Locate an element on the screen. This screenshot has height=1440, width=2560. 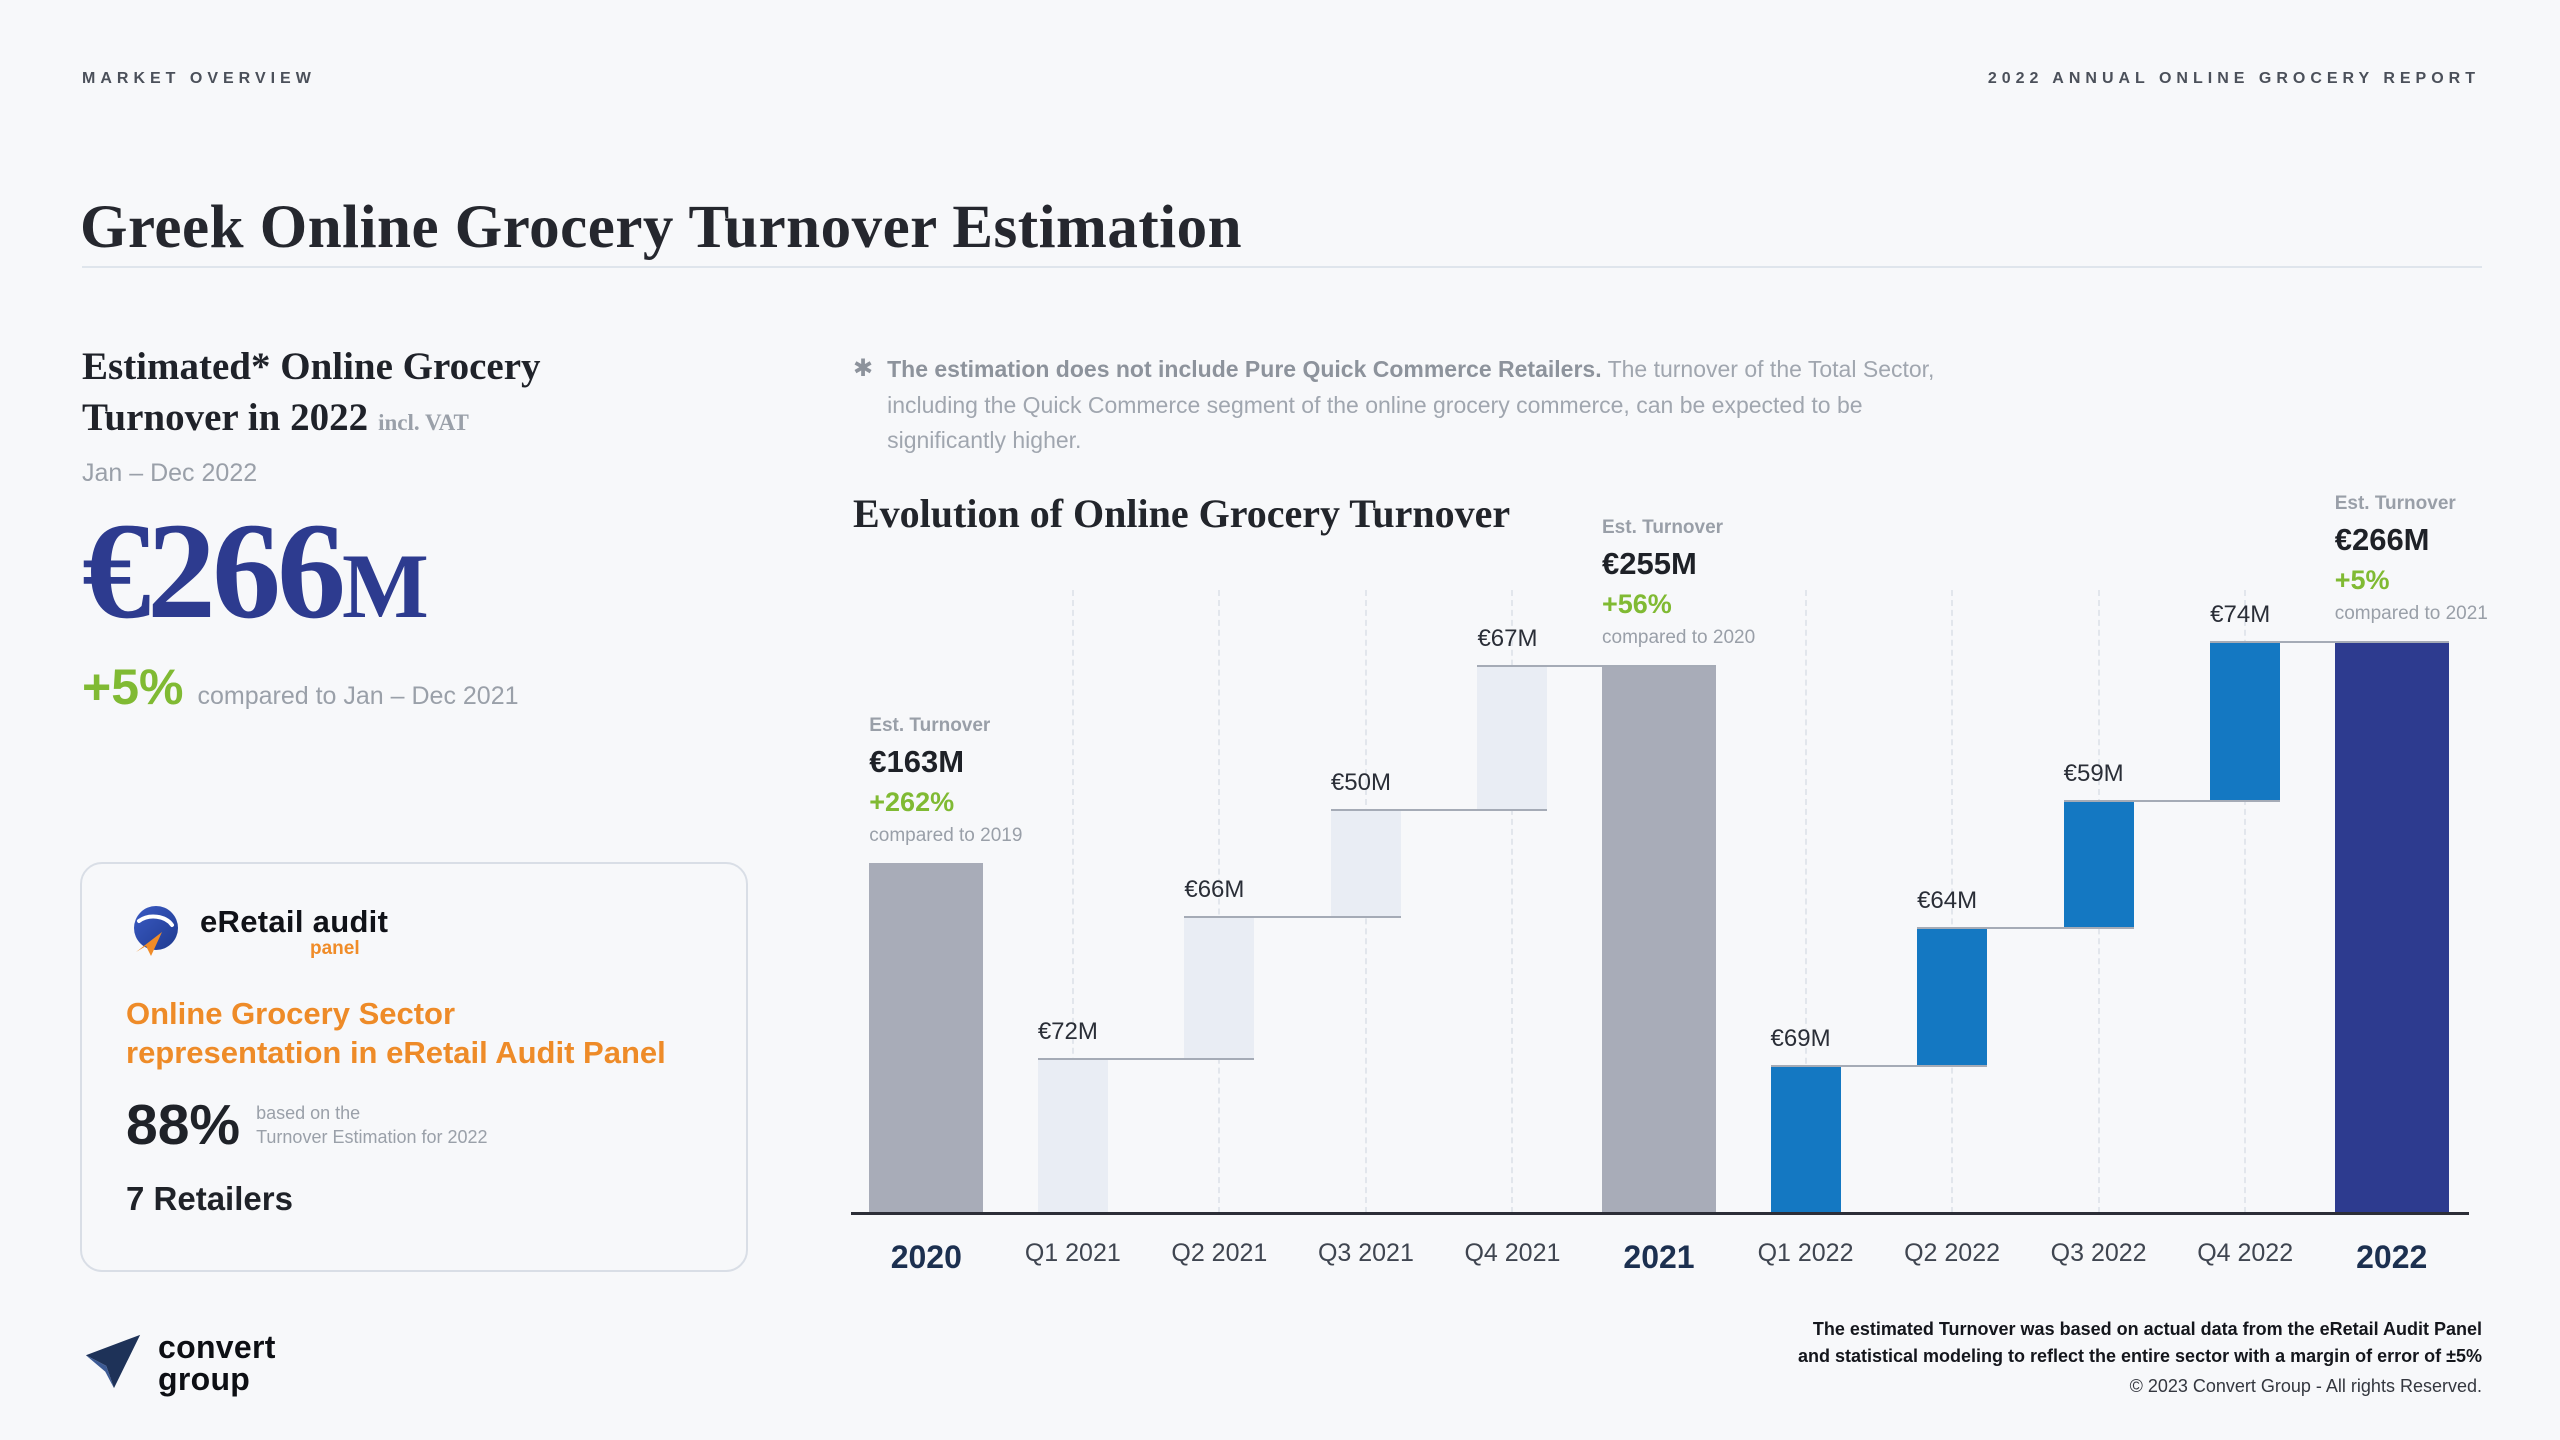
bar-q3-2021 is located at coordinates (1365, 862).